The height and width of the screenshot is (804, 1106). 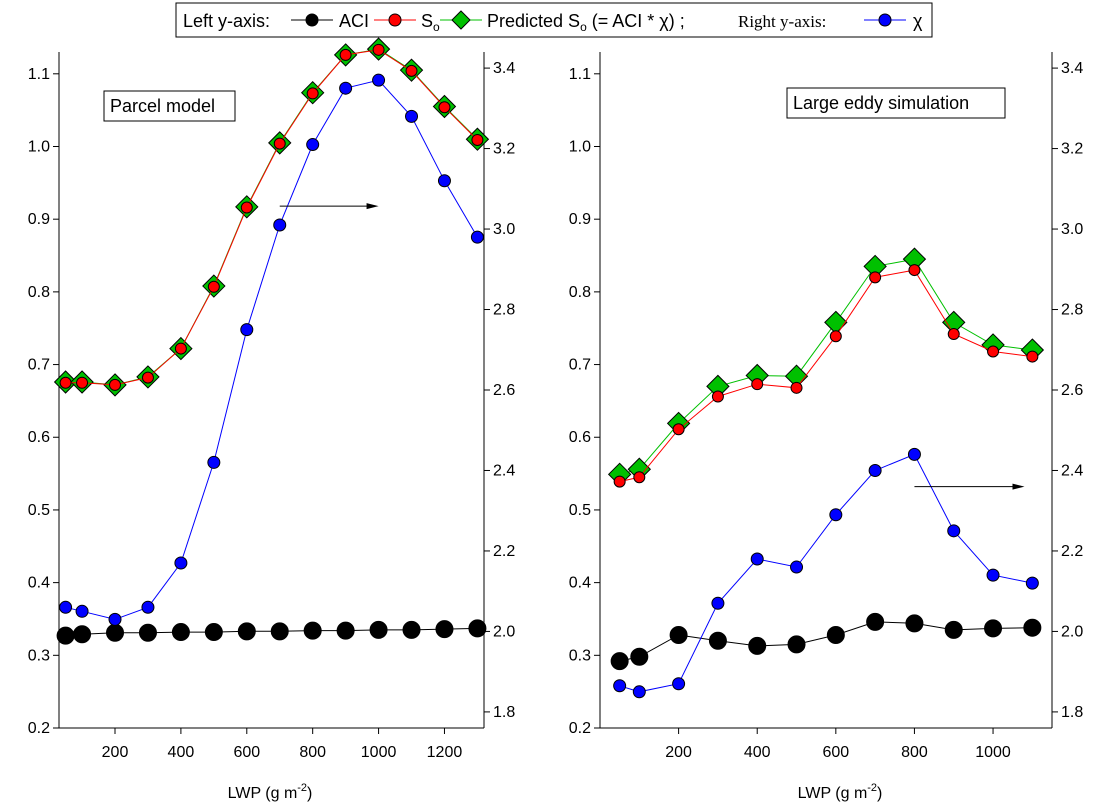 I want to click on y-right-tick-label: 3.0, so click(x=504, y=229).